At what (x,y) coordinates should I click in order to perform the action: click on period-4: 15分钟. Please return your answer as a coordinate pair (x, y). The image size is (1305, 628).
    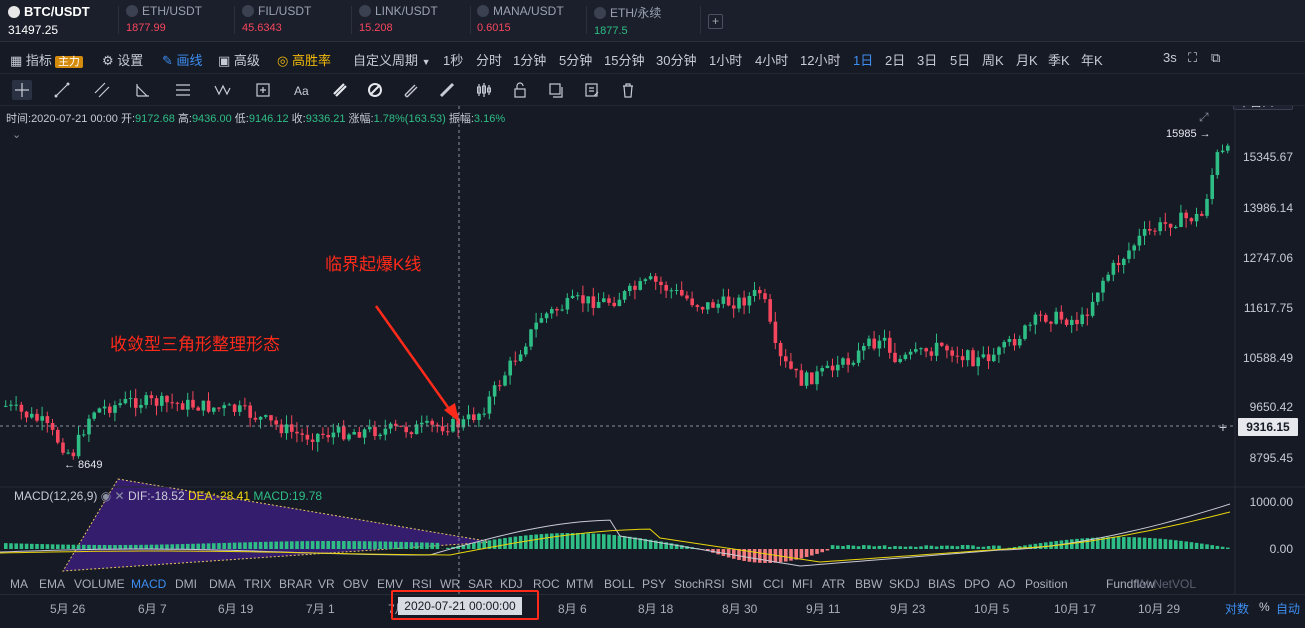
    Looking at the image, I should click on (624, 60).